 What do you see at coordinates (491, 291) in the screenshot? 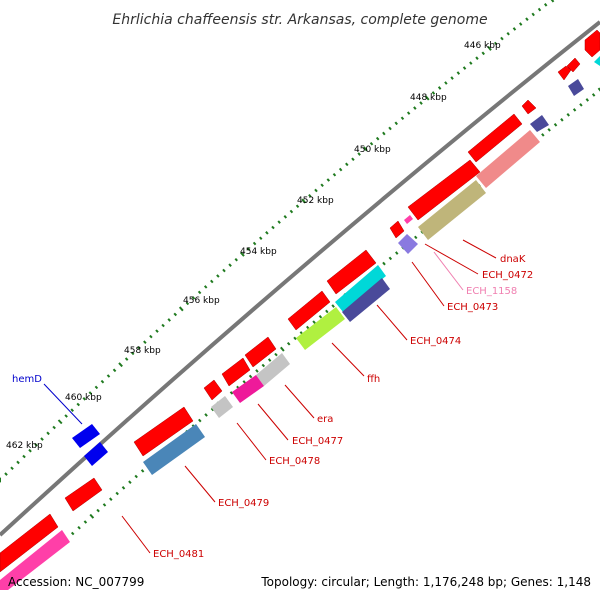
I see `gene-label-ECH_1158: ECH_1158` at bounding box center [491, 291].